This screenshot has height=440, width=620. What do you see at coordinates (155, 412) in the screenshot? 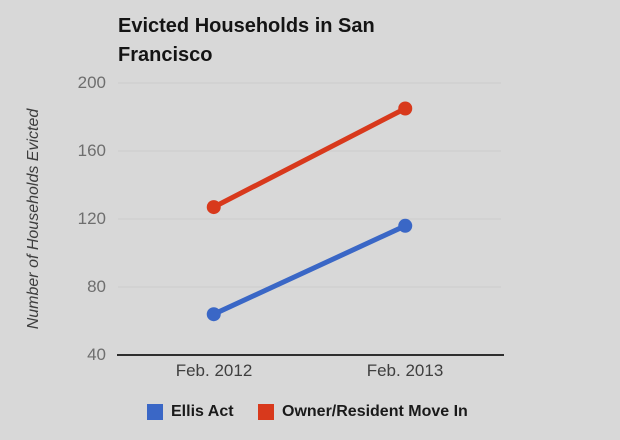
I see `legend-swatch-ellis-act` at bounding box center [155, 412].